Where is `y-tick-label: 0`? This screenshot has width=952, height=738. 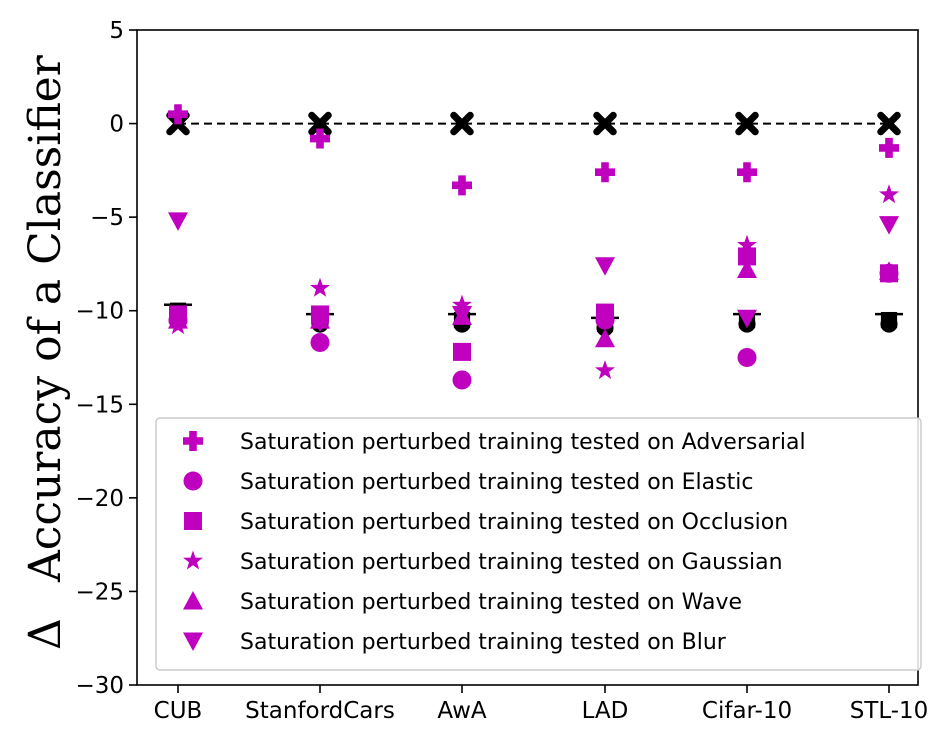 y-tick-label: 0 is located at coordinates (116, 125).